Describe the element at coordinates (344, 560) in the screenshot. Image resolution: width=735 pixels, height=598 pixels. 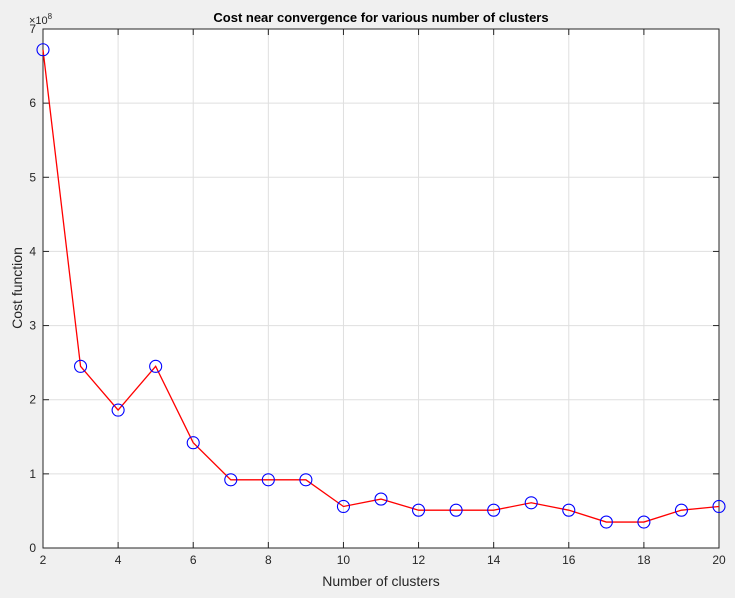
I see `x-tick-label: 10` at that location.